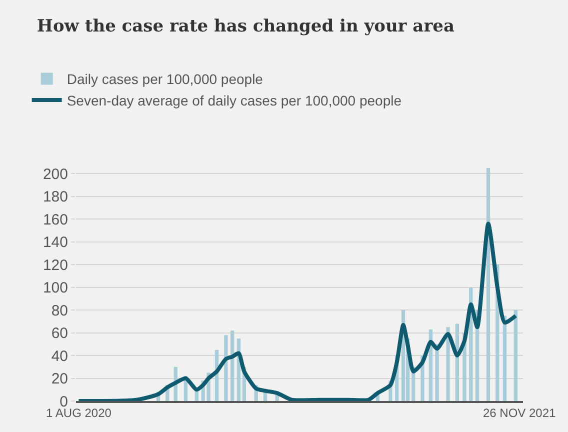  Describe the element at coordinates (234, 100) in the screenshot. I see `legend-label: Seven-day average of daily cases per 100,000 people` at that location.